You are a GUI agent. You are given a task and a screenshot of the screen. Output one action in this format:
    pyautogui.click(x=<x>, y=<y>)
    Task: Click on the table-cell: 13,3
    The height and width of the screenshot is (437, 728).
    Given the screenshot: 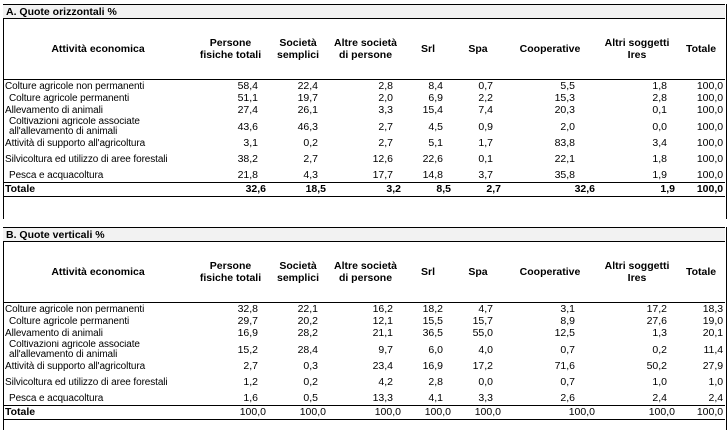 What is the action you would take?
    pyautogui.click(x=382, y=398)
    